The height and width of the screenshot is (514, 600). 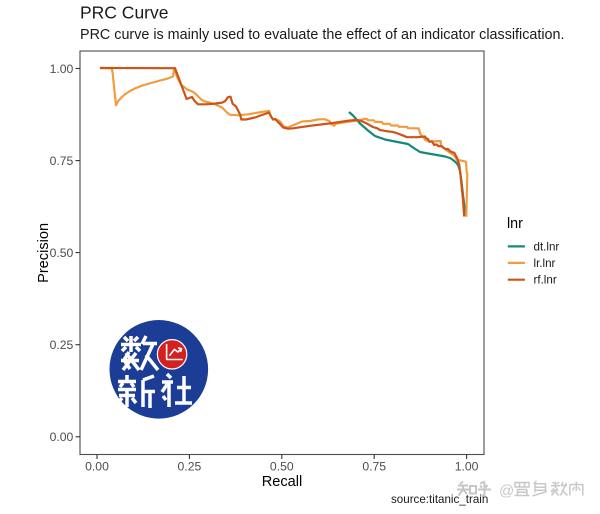 I want to click on svg-text: rf.lnr, so click(x=545, y=280).